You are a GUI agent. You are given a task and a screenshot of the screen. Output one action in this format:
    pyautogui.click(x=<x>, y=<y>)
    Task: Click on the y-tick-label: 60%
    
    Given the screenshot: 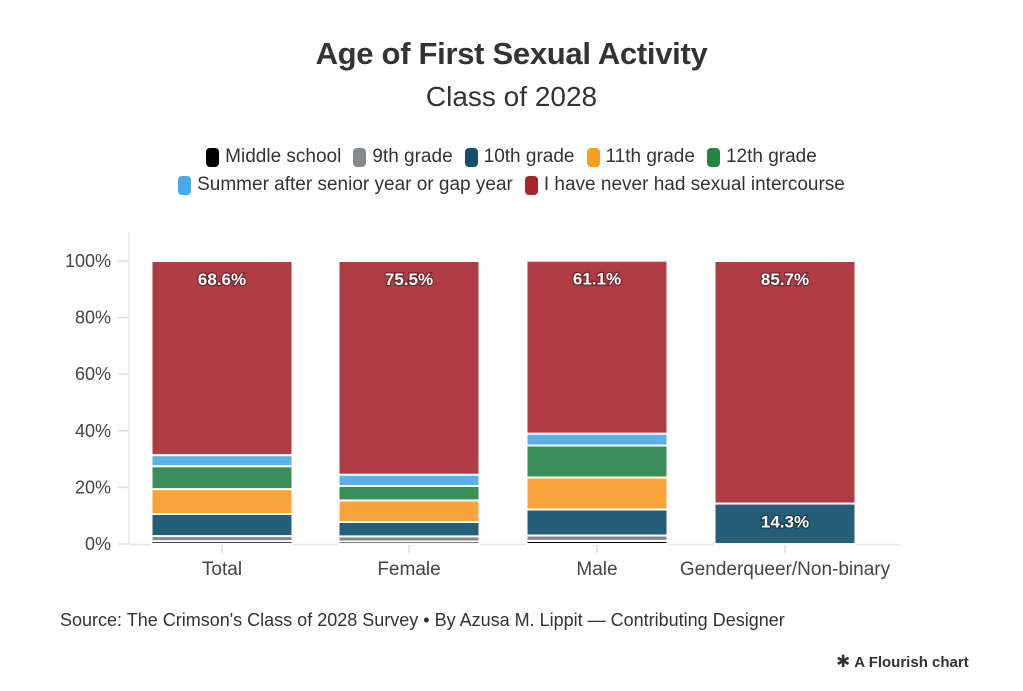 What is the action you would take?
    pyautogui.click(x=93, y=374)
    